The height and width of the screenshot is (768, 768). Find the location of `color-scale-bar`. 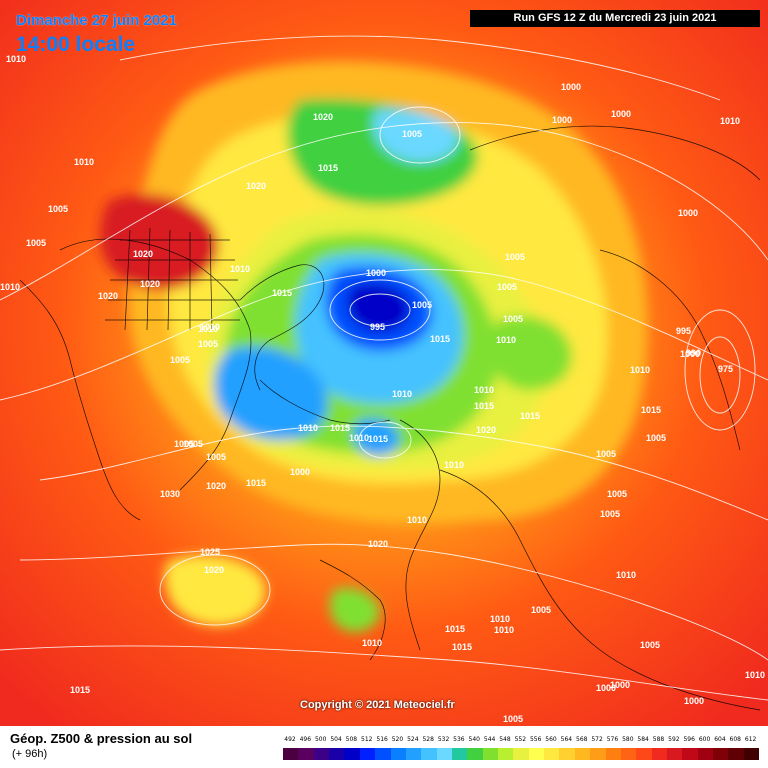

color-scale-bar is located at coordinates (521, 754).